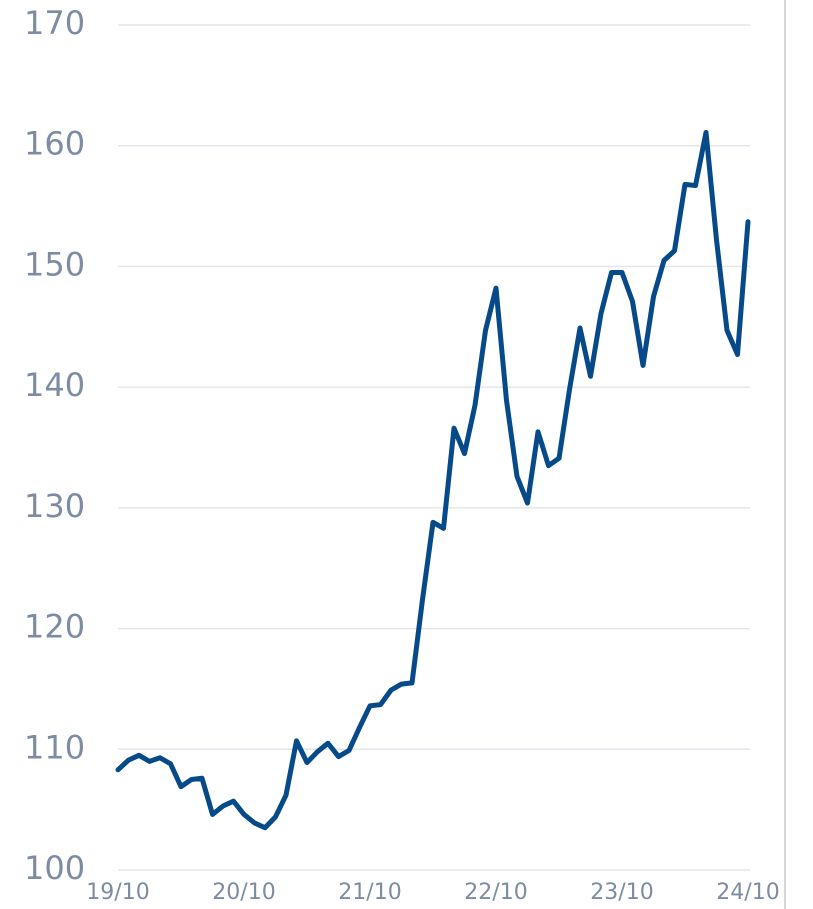 Image resolution: width=813 pixels, height=909 pixels. What do you see at coordinates (369, 892) in the screenshot?
I see `x-tick-label: 21/10` at bounding box center [369, 892].